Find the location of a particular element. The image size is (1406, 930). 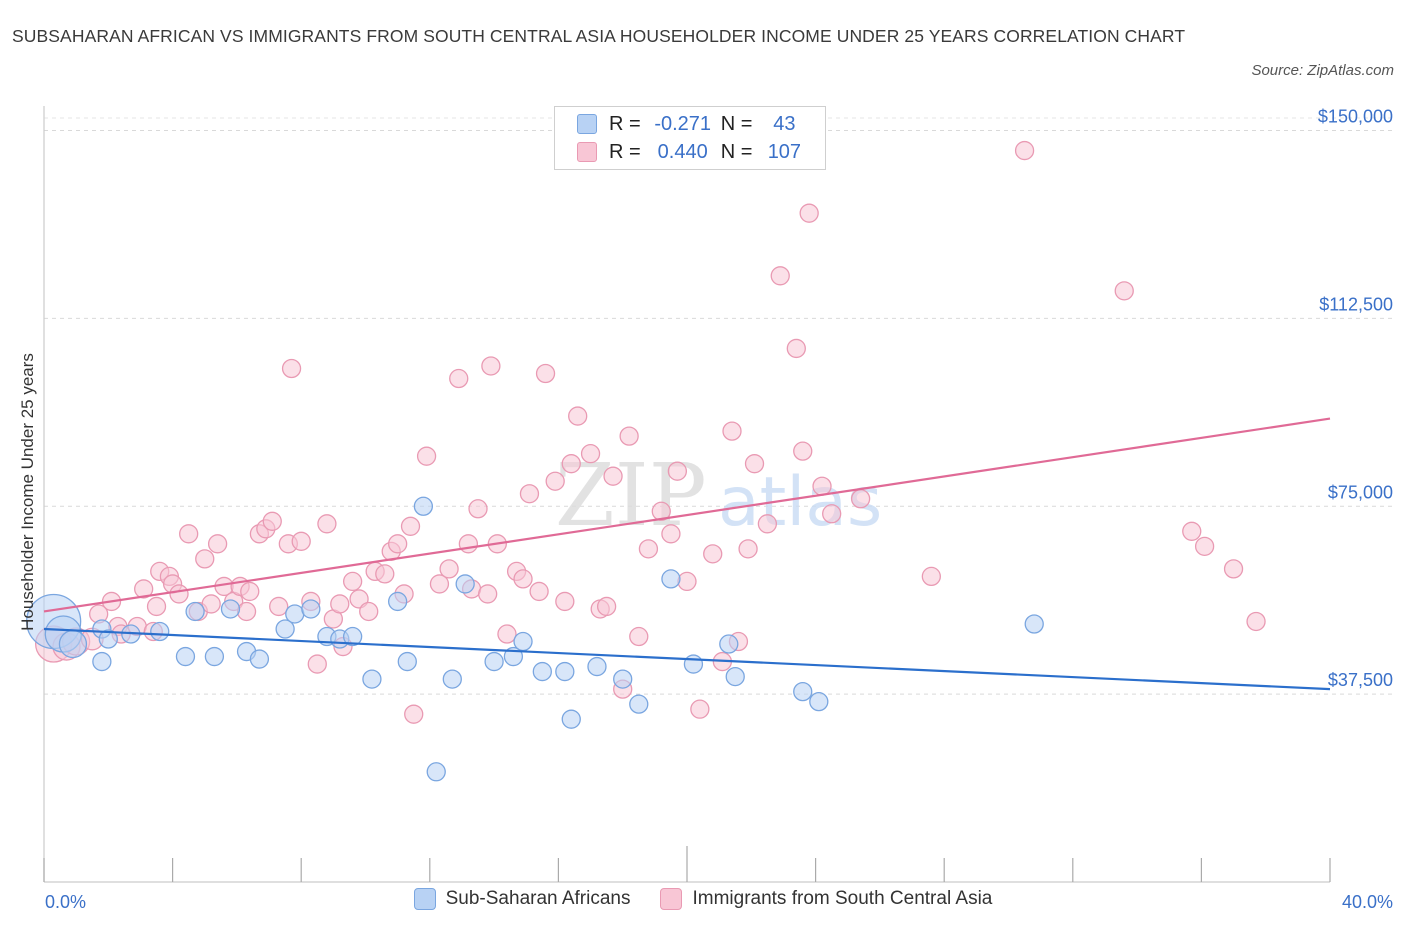

trend-line is located at coordinates (687, 659).